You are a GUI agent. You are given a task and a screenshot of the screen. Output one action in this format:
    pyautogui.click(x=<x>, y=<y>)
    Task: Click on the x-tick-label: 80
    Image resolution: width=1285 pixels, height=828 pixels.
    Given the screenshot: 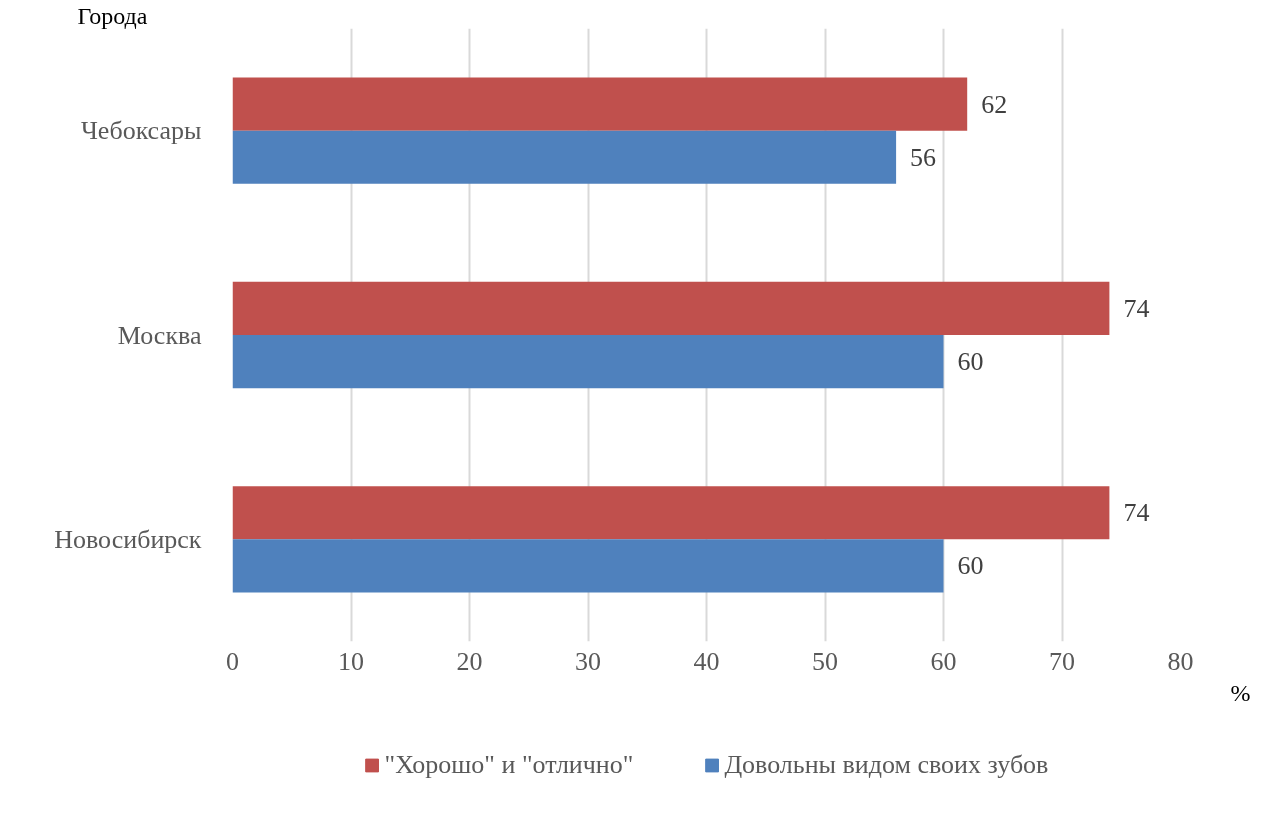 What is the action you would take?
    pyautogui.click(x=1180, y=661)
    